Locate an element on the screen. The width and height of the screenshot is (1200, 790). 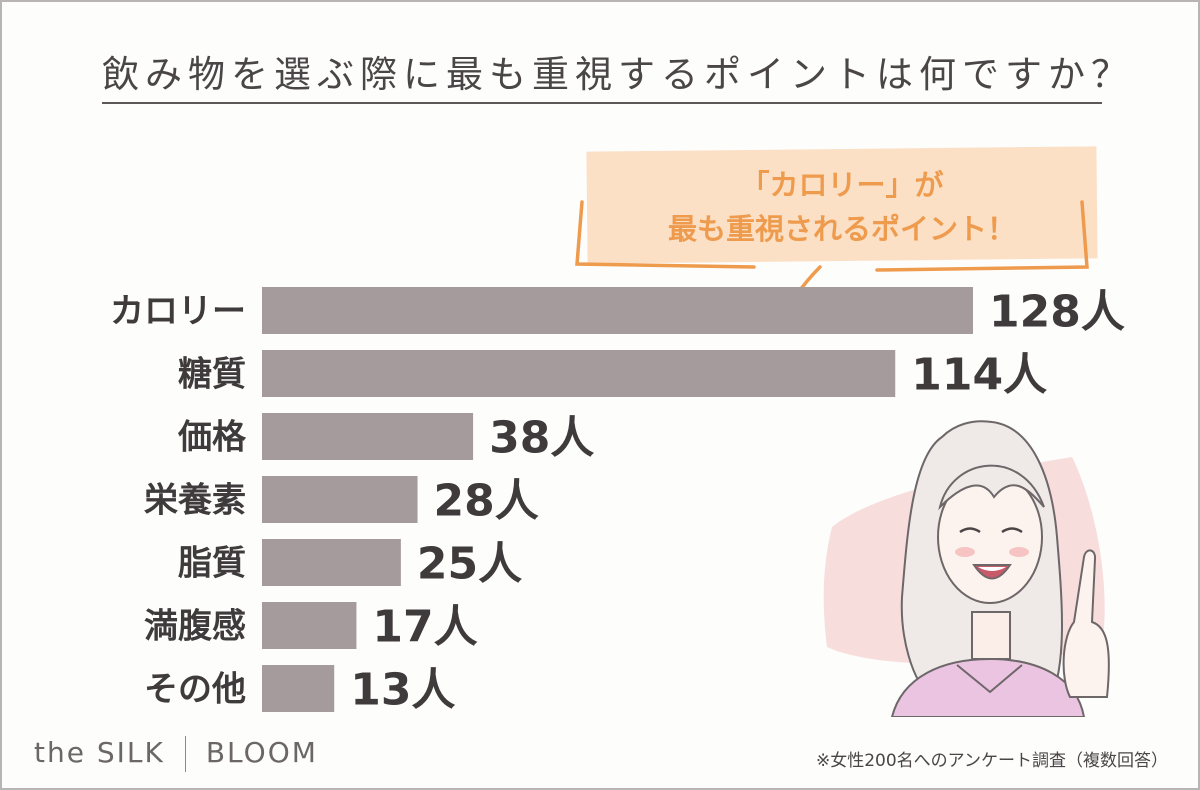
brand-right: BLOOM is located at coordinates (261, 752).